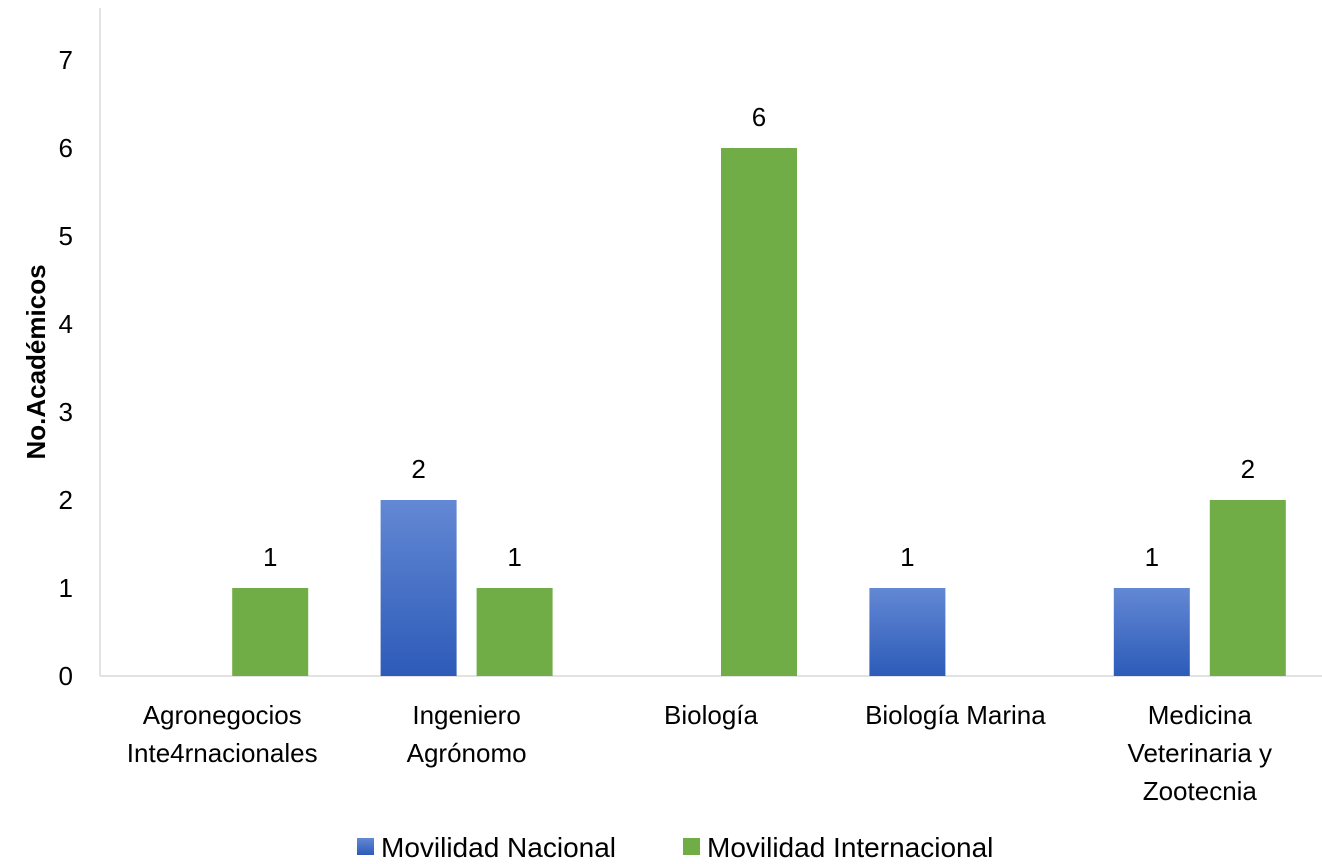  I want to click on y-tick-label: 7, so click(66, 60).